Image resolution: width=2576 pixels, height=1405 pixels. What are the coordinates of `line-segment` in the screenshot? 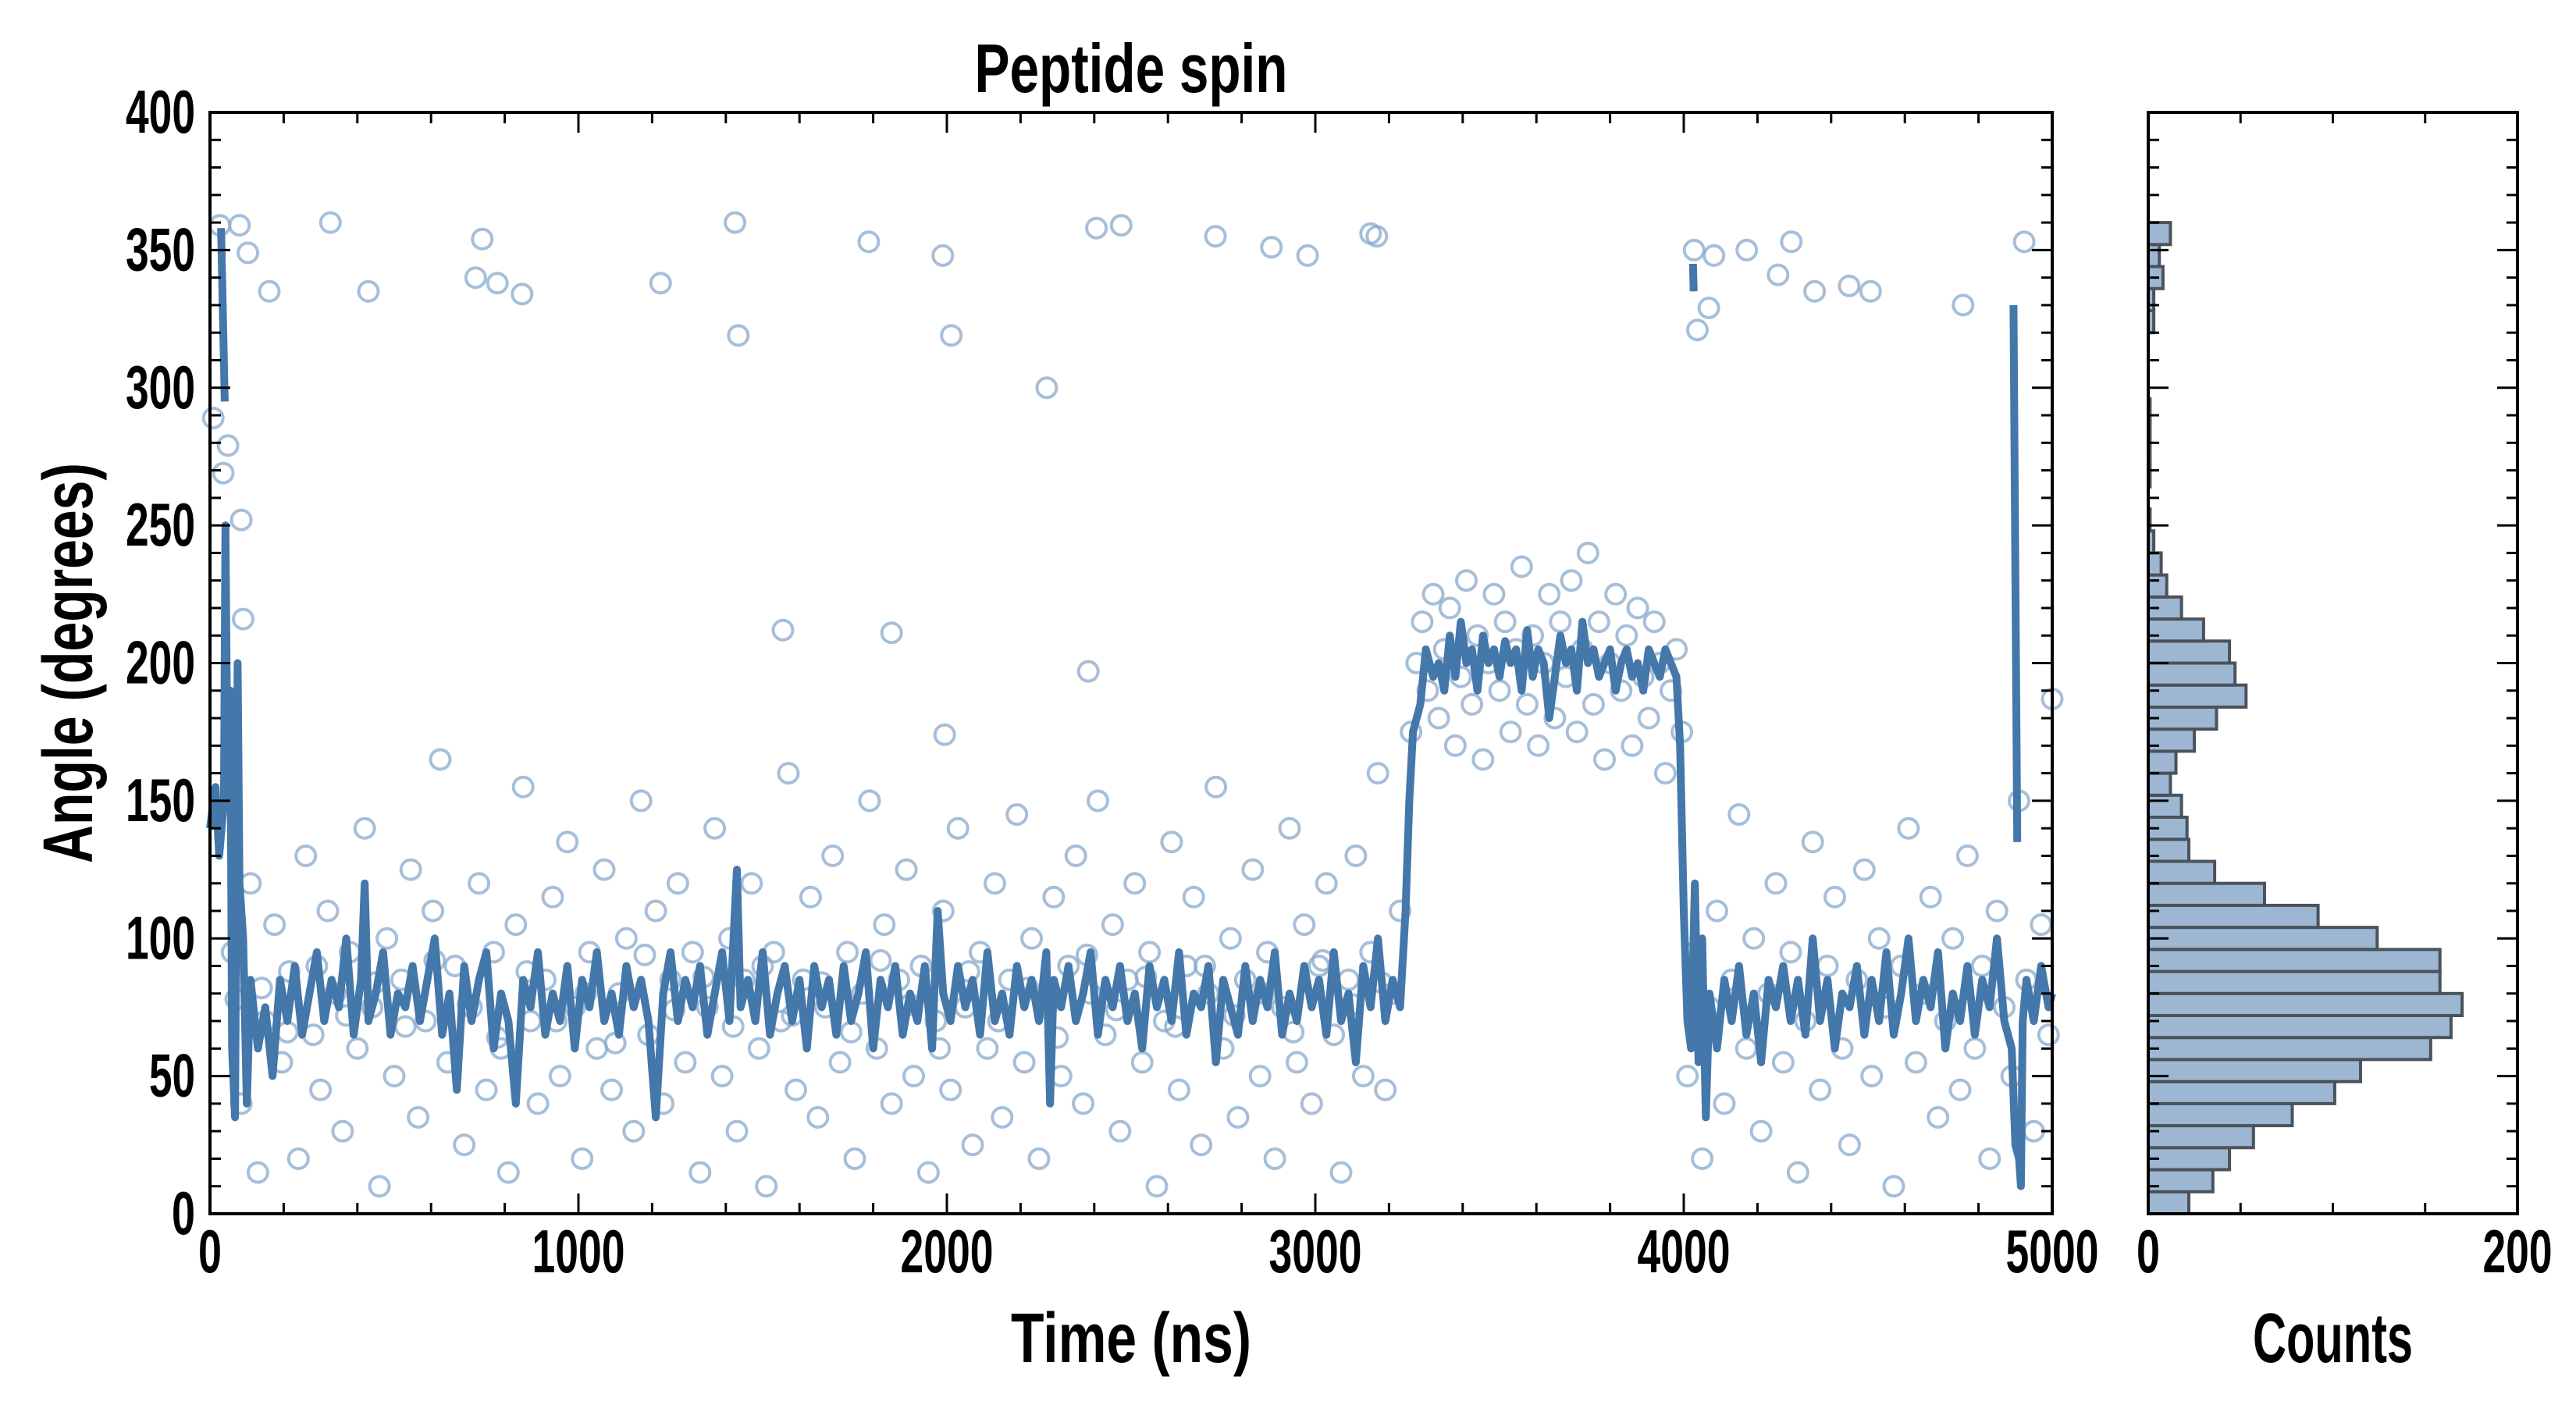 It's located at (2016, 573).